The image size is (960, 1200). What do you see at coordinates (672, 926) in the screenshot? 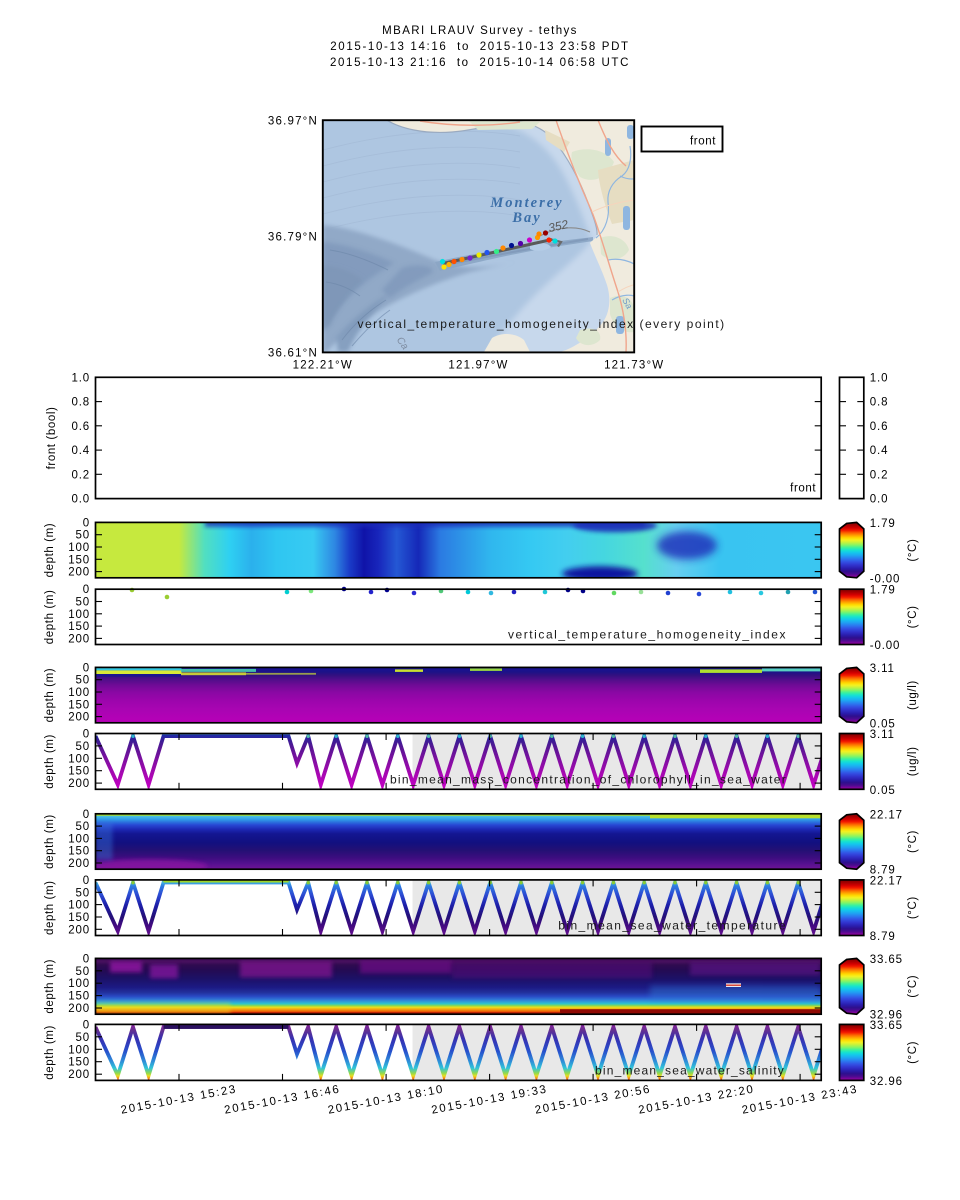
I see `svg-text: bin_mean_sea_water_temperature` at bounding box center [672, 926].